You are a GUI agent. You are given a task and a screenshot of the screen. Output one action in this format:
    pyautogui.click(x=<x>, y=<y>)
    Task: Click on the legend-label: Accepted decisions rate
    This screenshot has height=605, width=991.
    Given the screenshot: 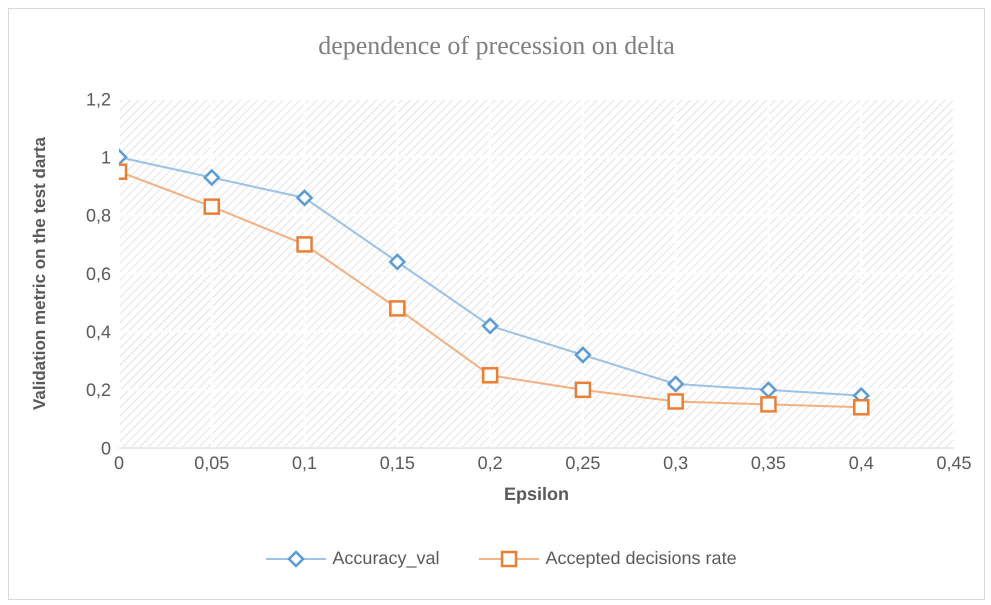 What is the action you would take?
    pyautogui.click(x=641, y=558)
    